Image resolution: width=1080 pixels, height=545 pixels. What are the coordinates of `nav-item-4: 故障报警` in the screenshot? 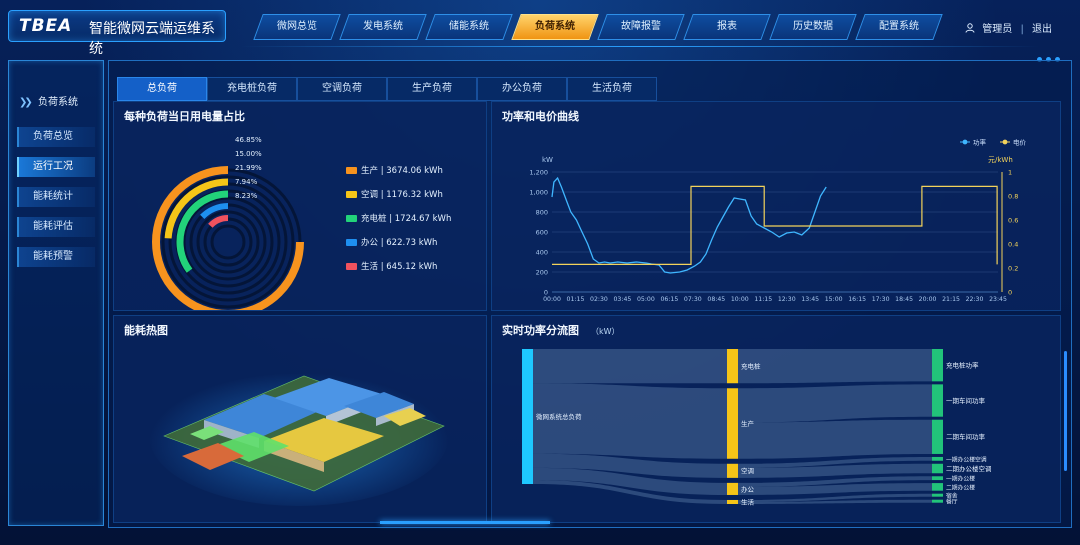 It's located at (641, 27).